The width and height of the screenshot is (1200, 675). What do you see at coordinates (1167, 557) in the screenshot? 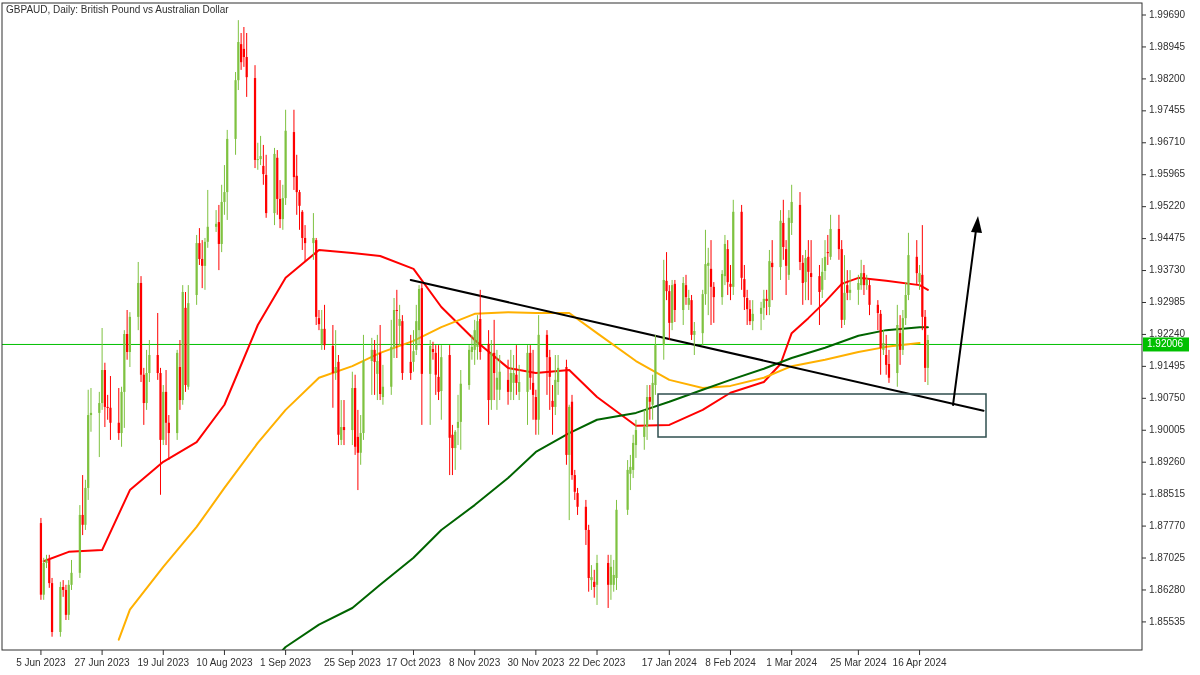
I see `y-tick-label: 1.87025` at bounding box center [1167, 557].